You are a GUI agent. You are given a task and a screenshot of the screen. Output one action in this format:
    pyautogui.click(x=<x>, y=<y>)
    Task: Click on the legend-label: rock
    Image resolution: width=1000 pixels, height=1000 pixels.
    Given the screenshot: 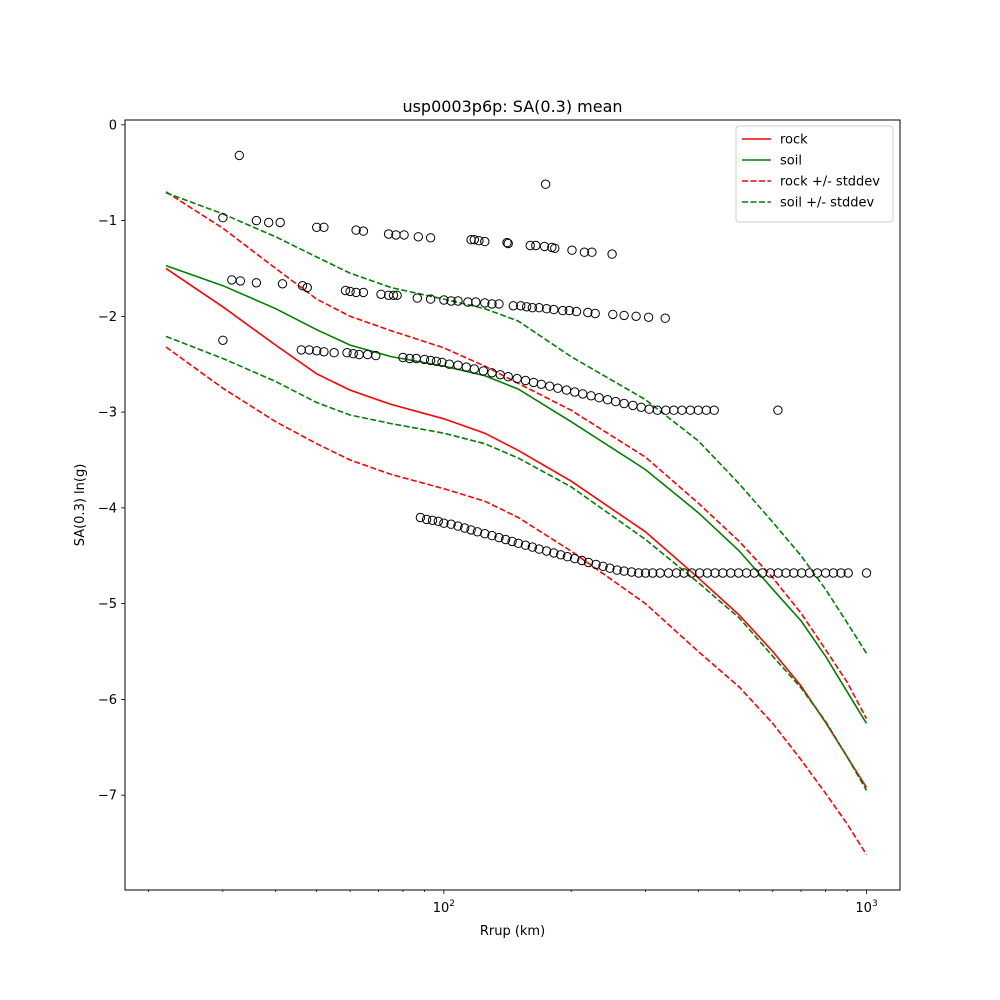 What is the action you would take?
    pyautogui.click(x=794, y=140)
    